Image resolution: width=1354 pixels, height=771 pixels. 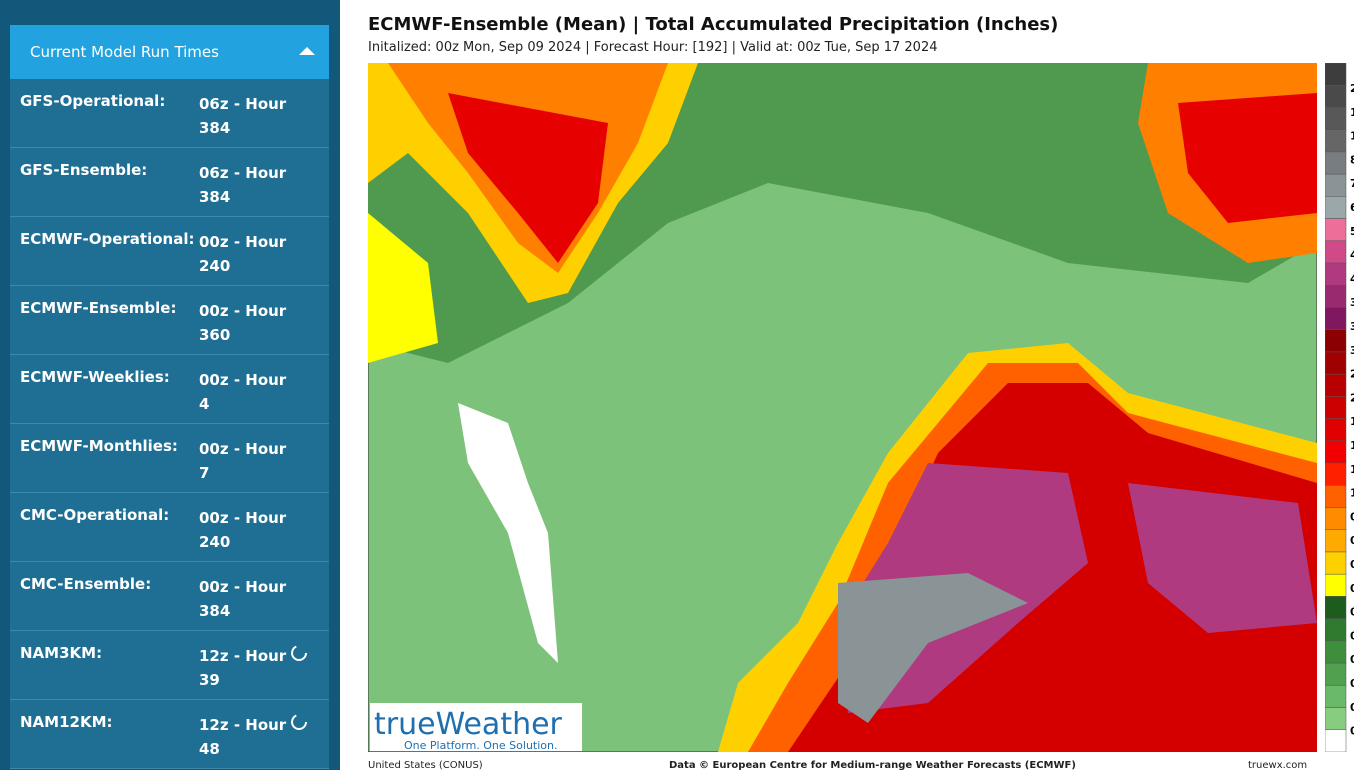 I want to click on model-run: 00z - Hour 384, so click(x=243, y=599).